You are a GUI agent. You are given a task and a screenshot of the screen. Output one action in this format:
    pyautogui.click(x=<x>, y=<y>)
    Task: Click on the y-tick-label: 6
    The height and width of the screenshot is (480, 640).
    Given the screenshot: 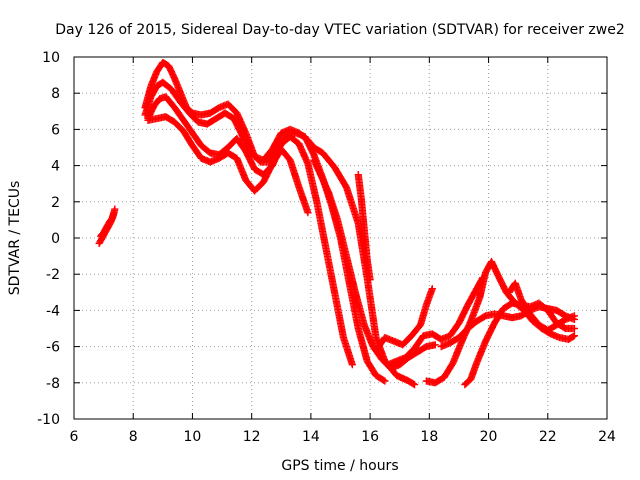 What is the action you would take?
    pyautogui.click(x=55, y=130)
    